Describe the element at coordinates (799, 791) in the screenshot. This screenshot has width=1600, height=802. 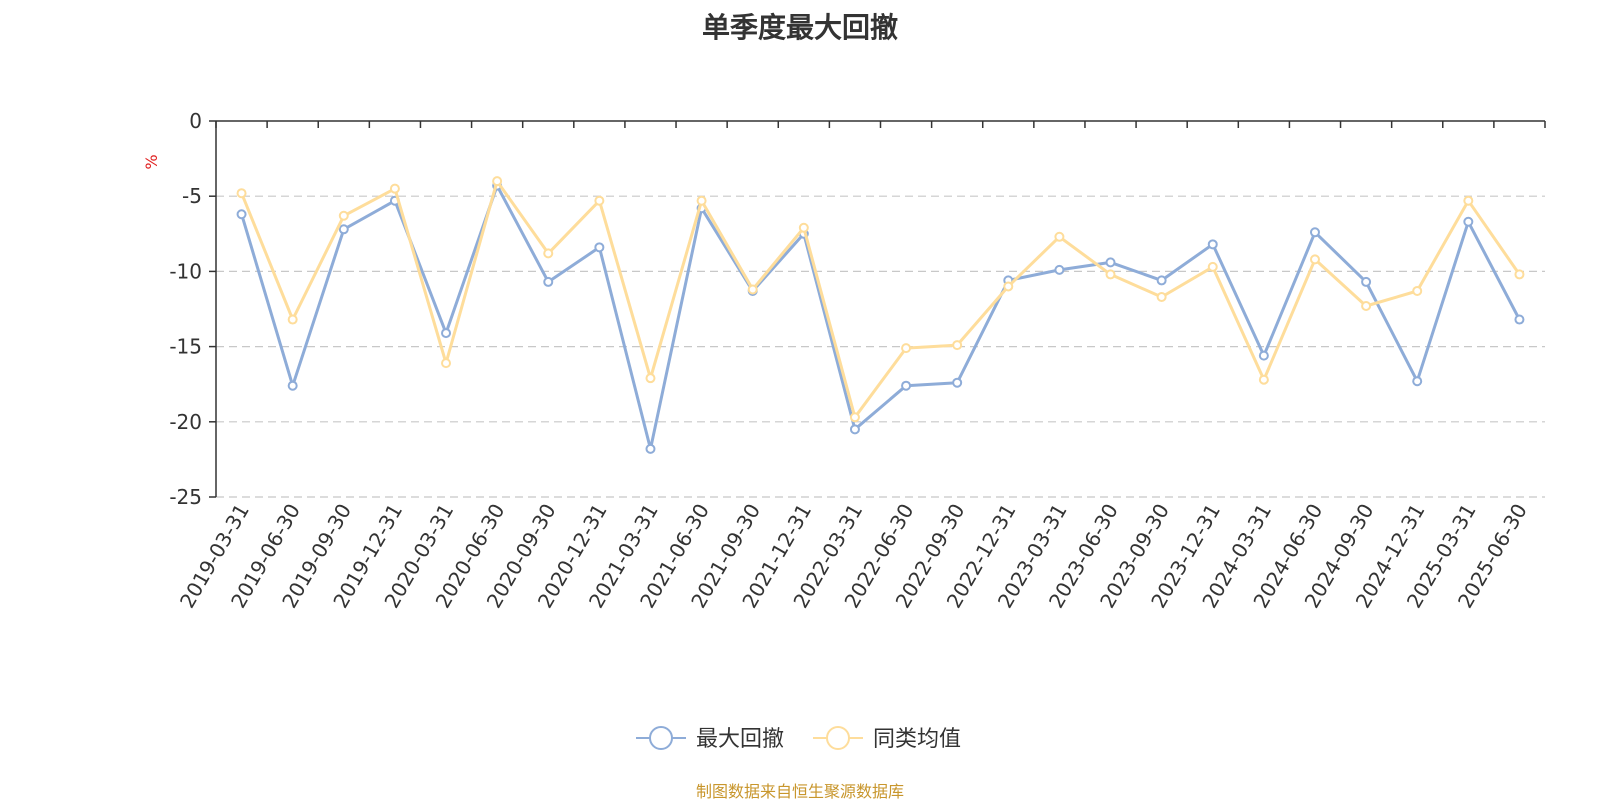
I see `source-note: 制图数据来自恒生聚源数据库` at that location.